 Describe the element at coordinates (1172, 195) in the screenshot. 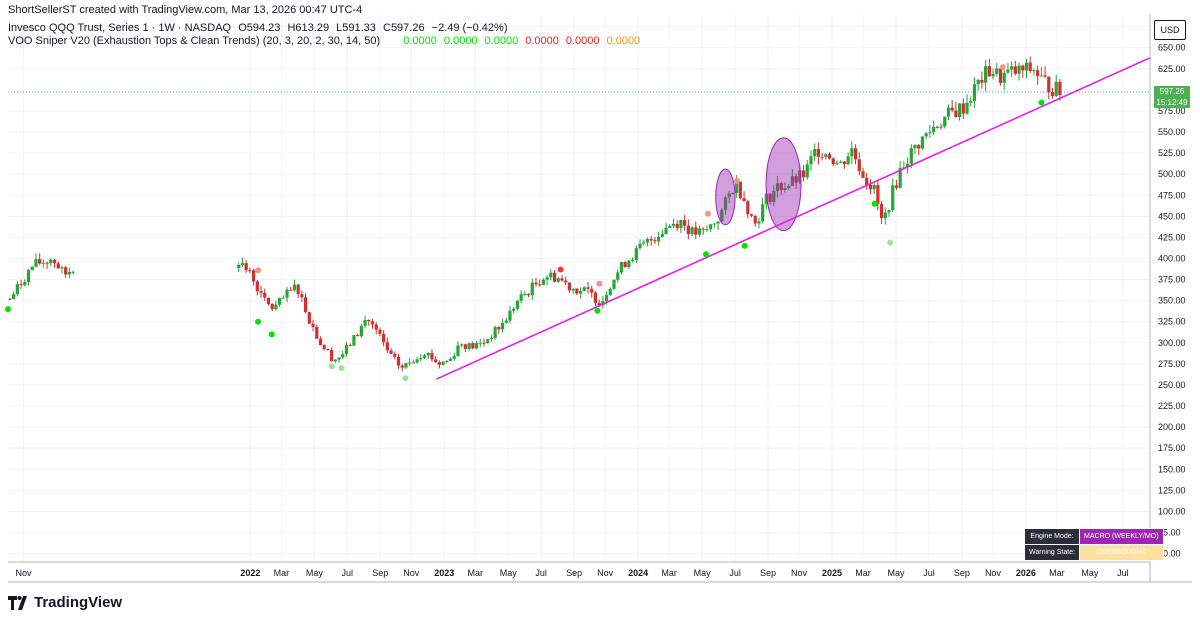

I see `y-tick-label: 475.00` at that location.